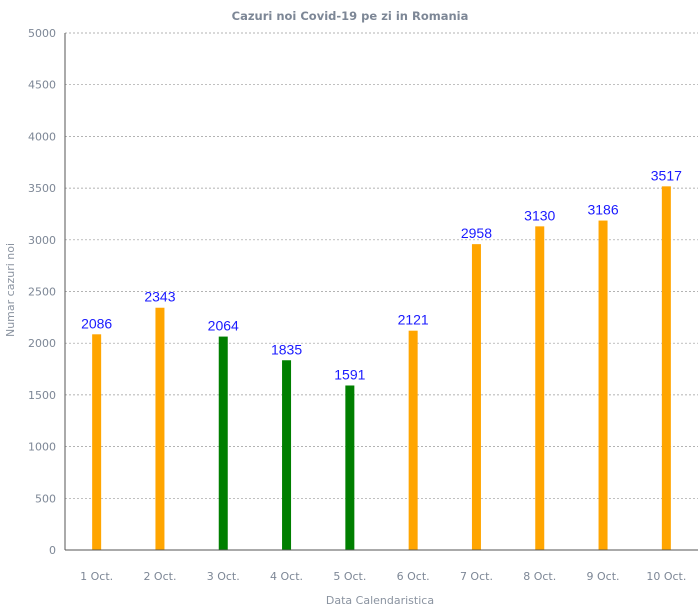  What do you see at coordinates (223, 326) in the screenshot?
I see `data-label: 2064` at bounding box center [223, 326].